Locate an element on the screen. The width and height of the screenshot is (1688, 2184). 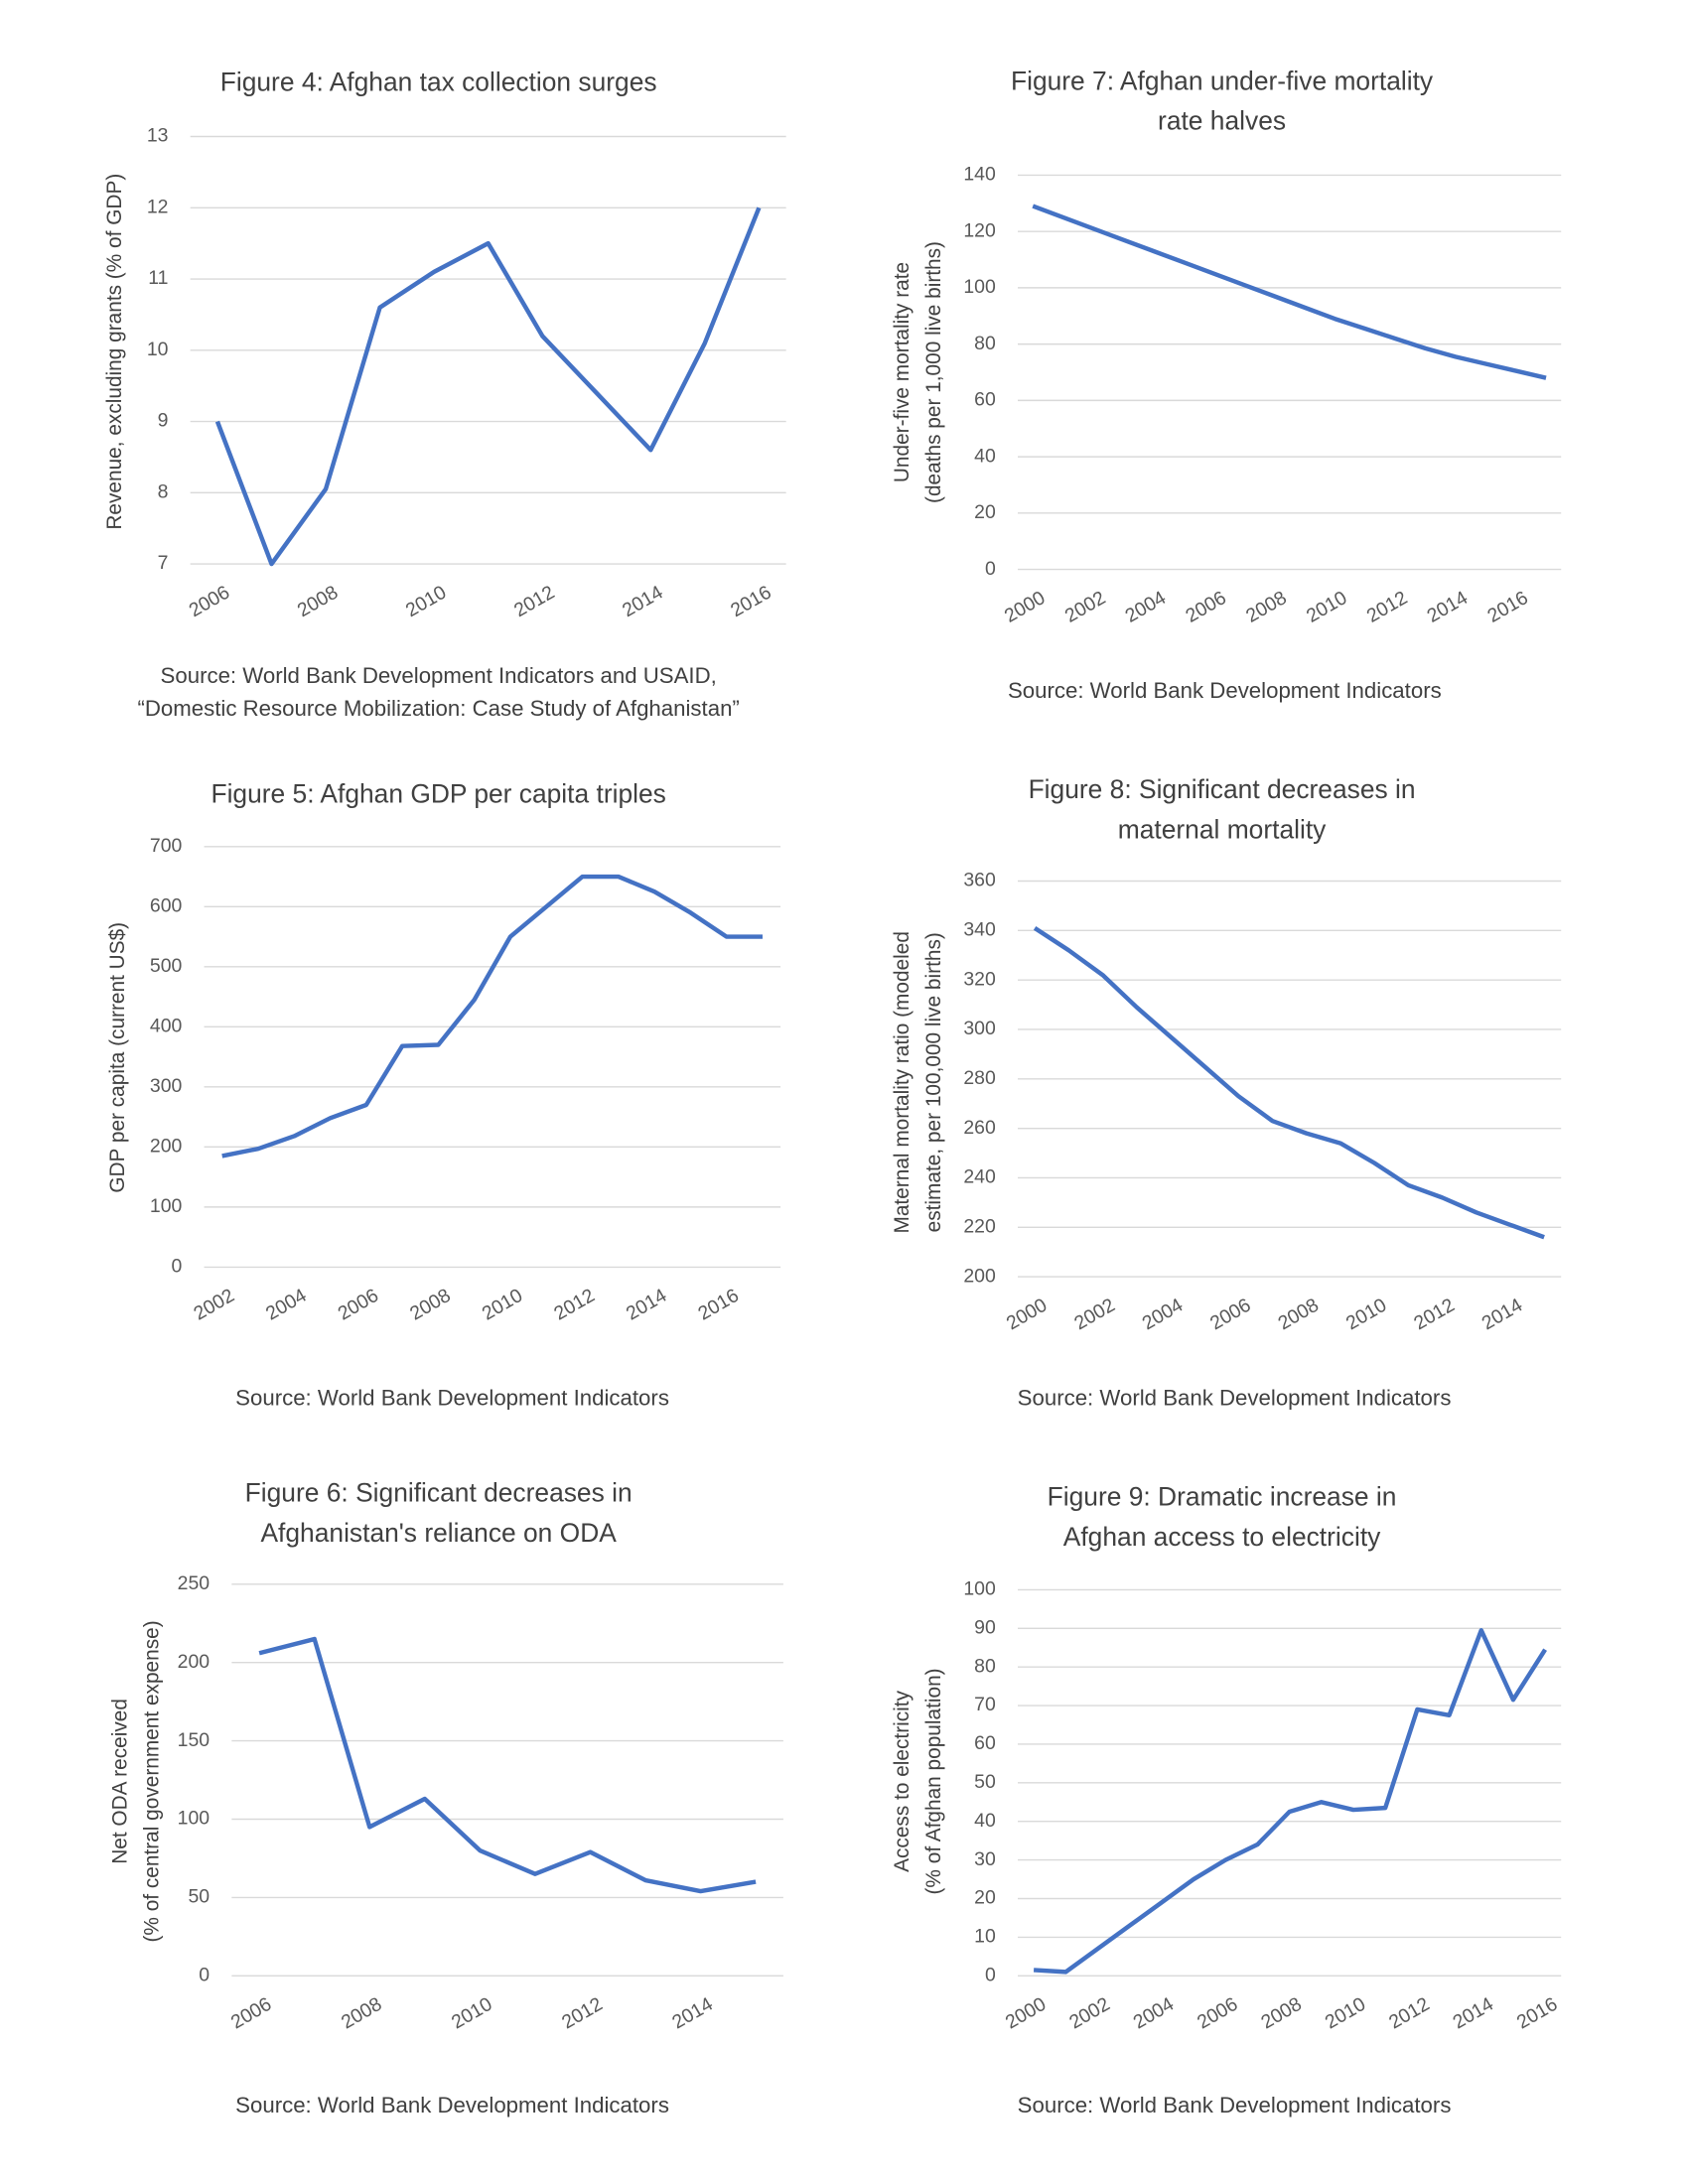
y-tick-label: 11 is located at coordinates (158, 278).